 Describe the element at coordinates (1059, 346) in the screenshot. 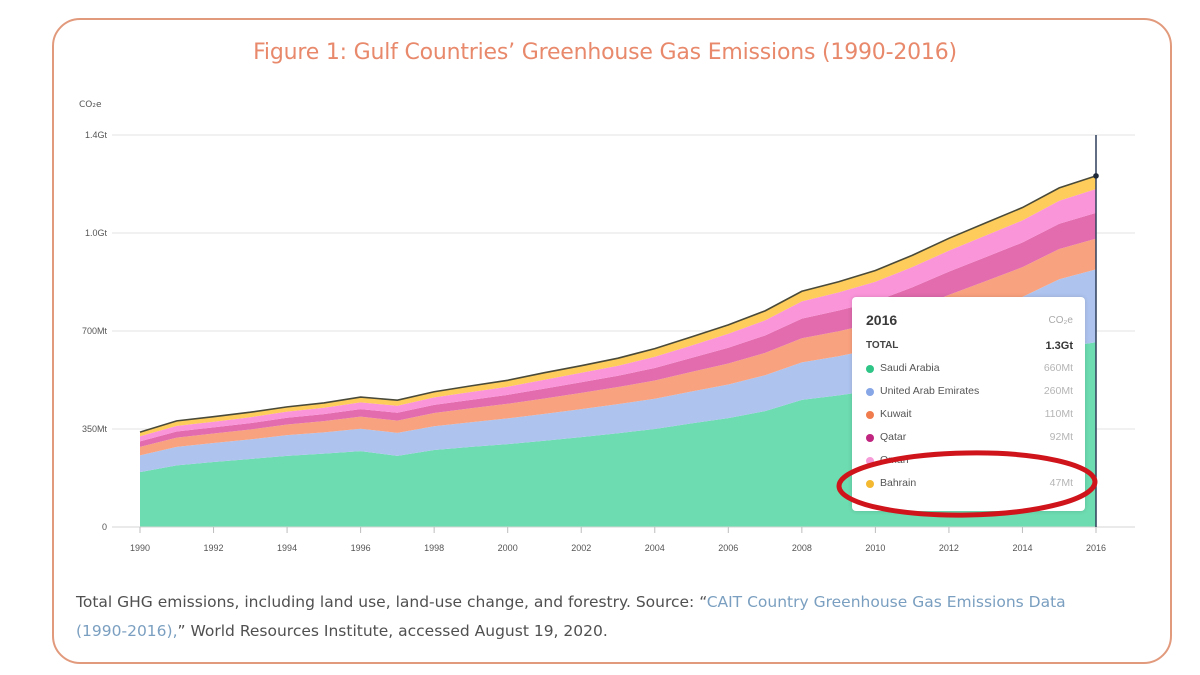

I see `tooltip-total-value: 1.3Gt` at that location.